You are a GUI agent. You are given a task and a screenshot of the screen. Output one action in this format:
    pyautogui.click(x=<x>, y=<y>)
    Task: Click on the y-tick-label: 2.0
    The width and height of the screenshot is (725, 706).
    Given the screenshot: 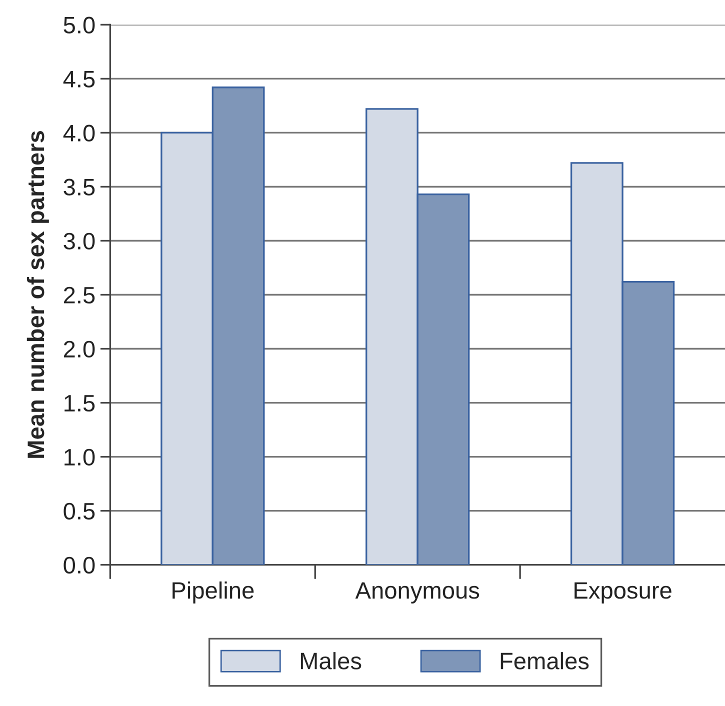 What is the action you would take?
    pyautogui.click(x=79, y=349)
    